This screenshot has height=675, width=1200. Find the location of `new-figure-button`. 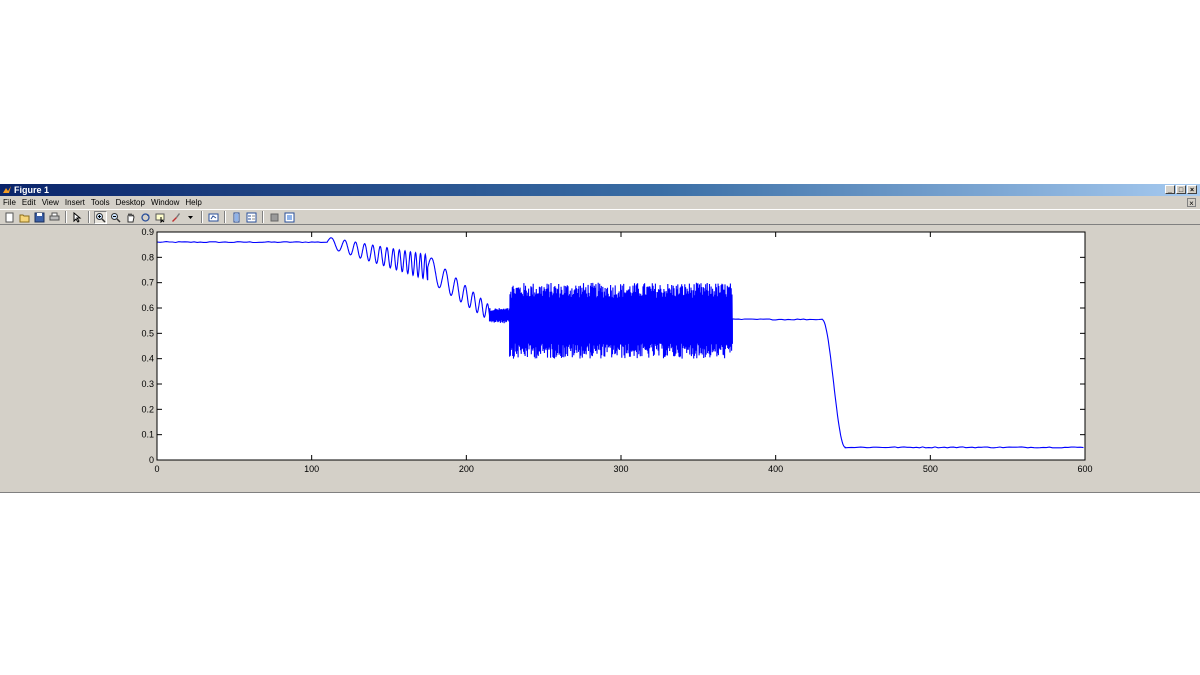

new-figure-button is located at coordinates (9, 217).